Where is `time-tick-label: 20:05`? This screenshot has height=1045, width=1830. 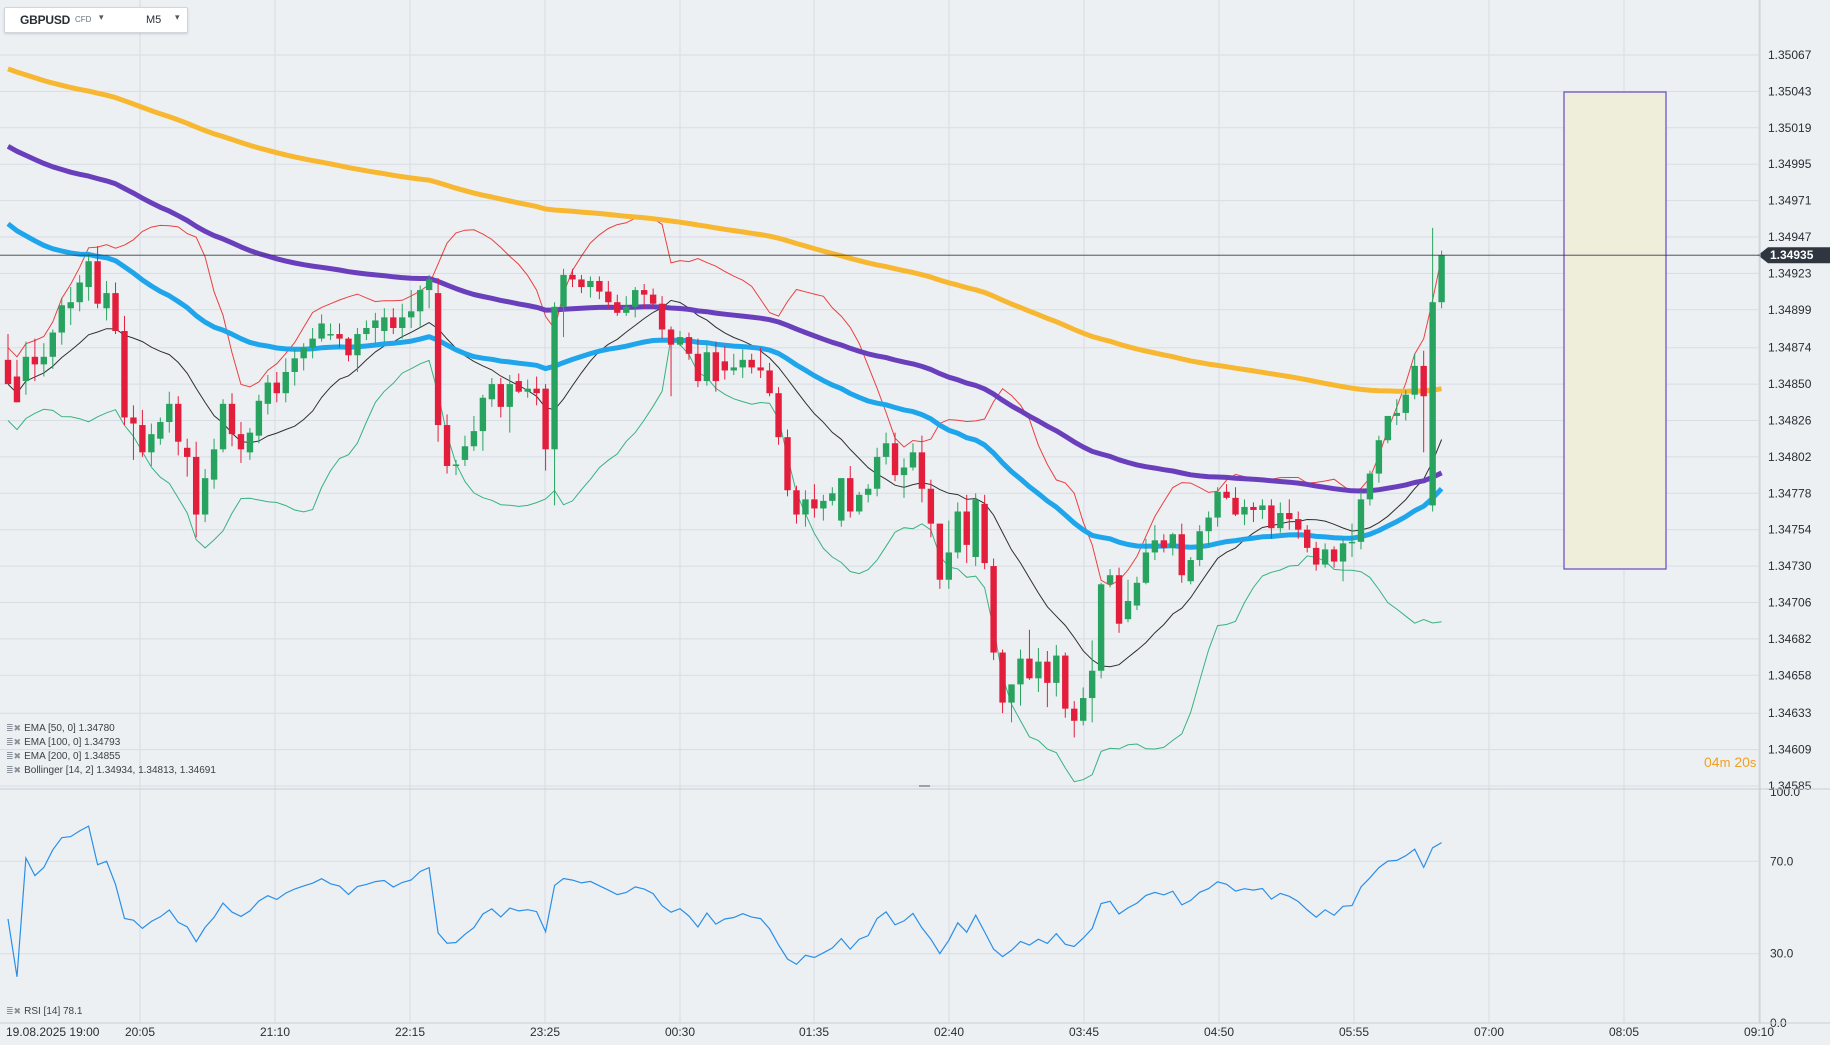 time-tick-label: 20:05 is located at coordinates (140, 1032).